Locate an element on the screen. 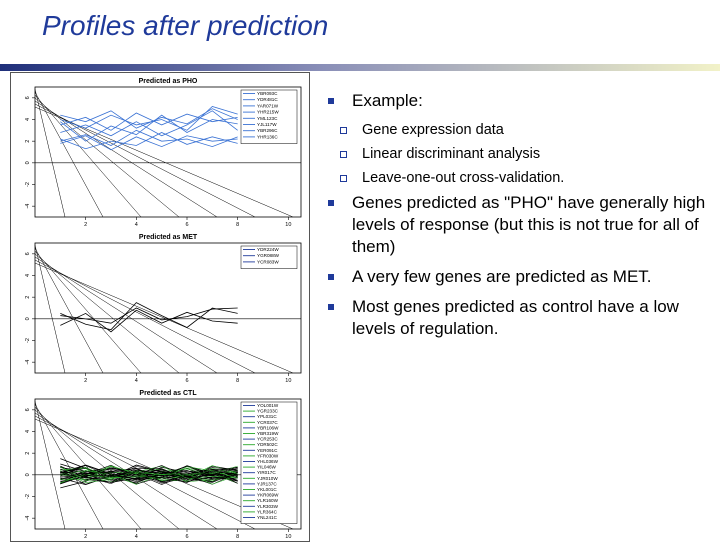 The width and height of the screenshot is (720, 542). series-line-yjl117w is located at coordinates (149, 141).